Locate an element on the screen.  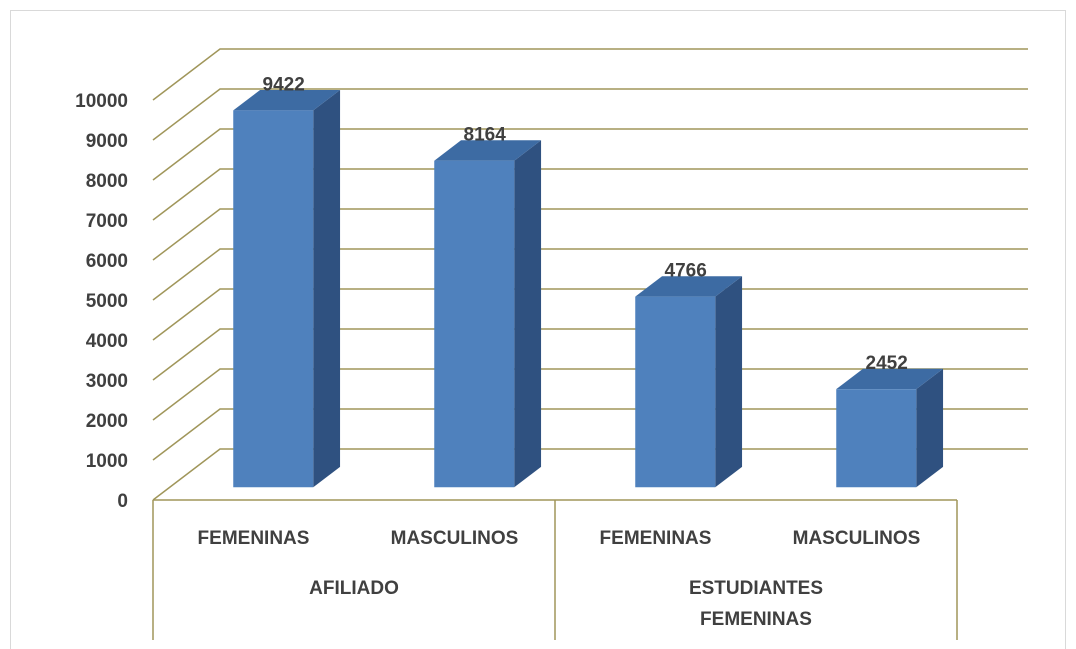
value-label: 4766 is located at coordinates (686, 271).